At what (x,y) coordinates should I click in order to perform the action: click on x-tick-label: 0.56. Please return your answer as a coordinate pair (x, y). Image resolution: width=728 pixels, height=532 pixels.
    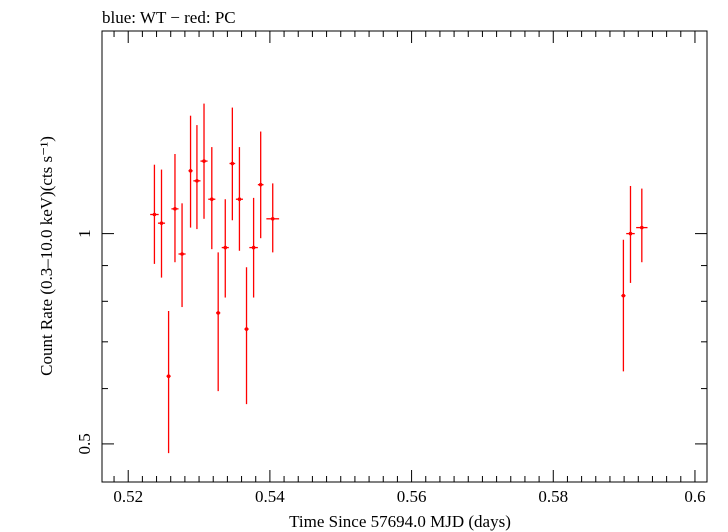
    Looking at the image, I should click on (412, 496).